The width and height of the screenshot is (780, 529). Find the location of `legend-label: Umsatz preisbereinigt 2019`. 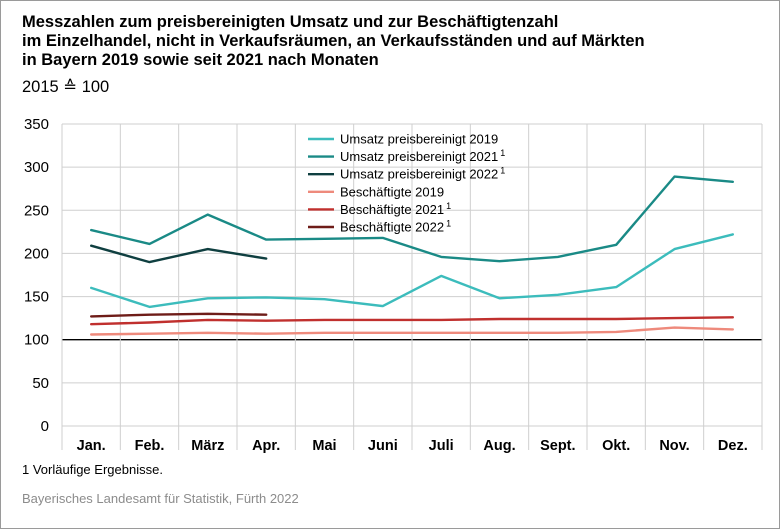

legend-label: Umsatz preisbereinigt 2019 is located at coordinates (419, 139).